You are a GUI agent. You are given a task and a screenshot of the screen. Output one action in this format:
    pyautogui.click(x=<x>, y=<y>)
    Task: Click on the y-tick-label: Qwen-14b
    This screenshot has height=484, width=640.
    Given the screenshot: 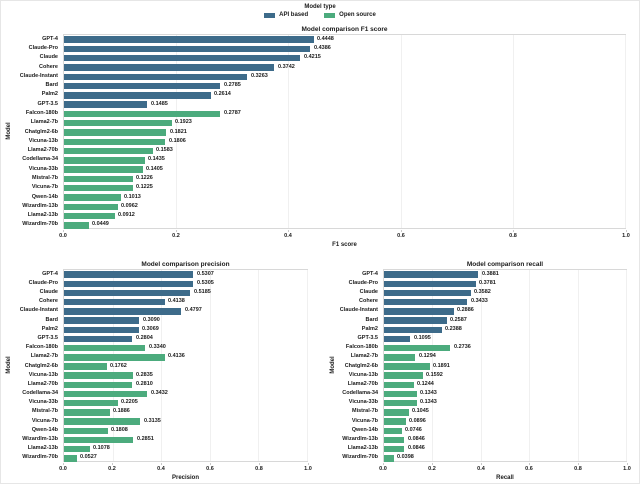 What is the action you would take?
    pyautogui.click(x=44, y=430)
    